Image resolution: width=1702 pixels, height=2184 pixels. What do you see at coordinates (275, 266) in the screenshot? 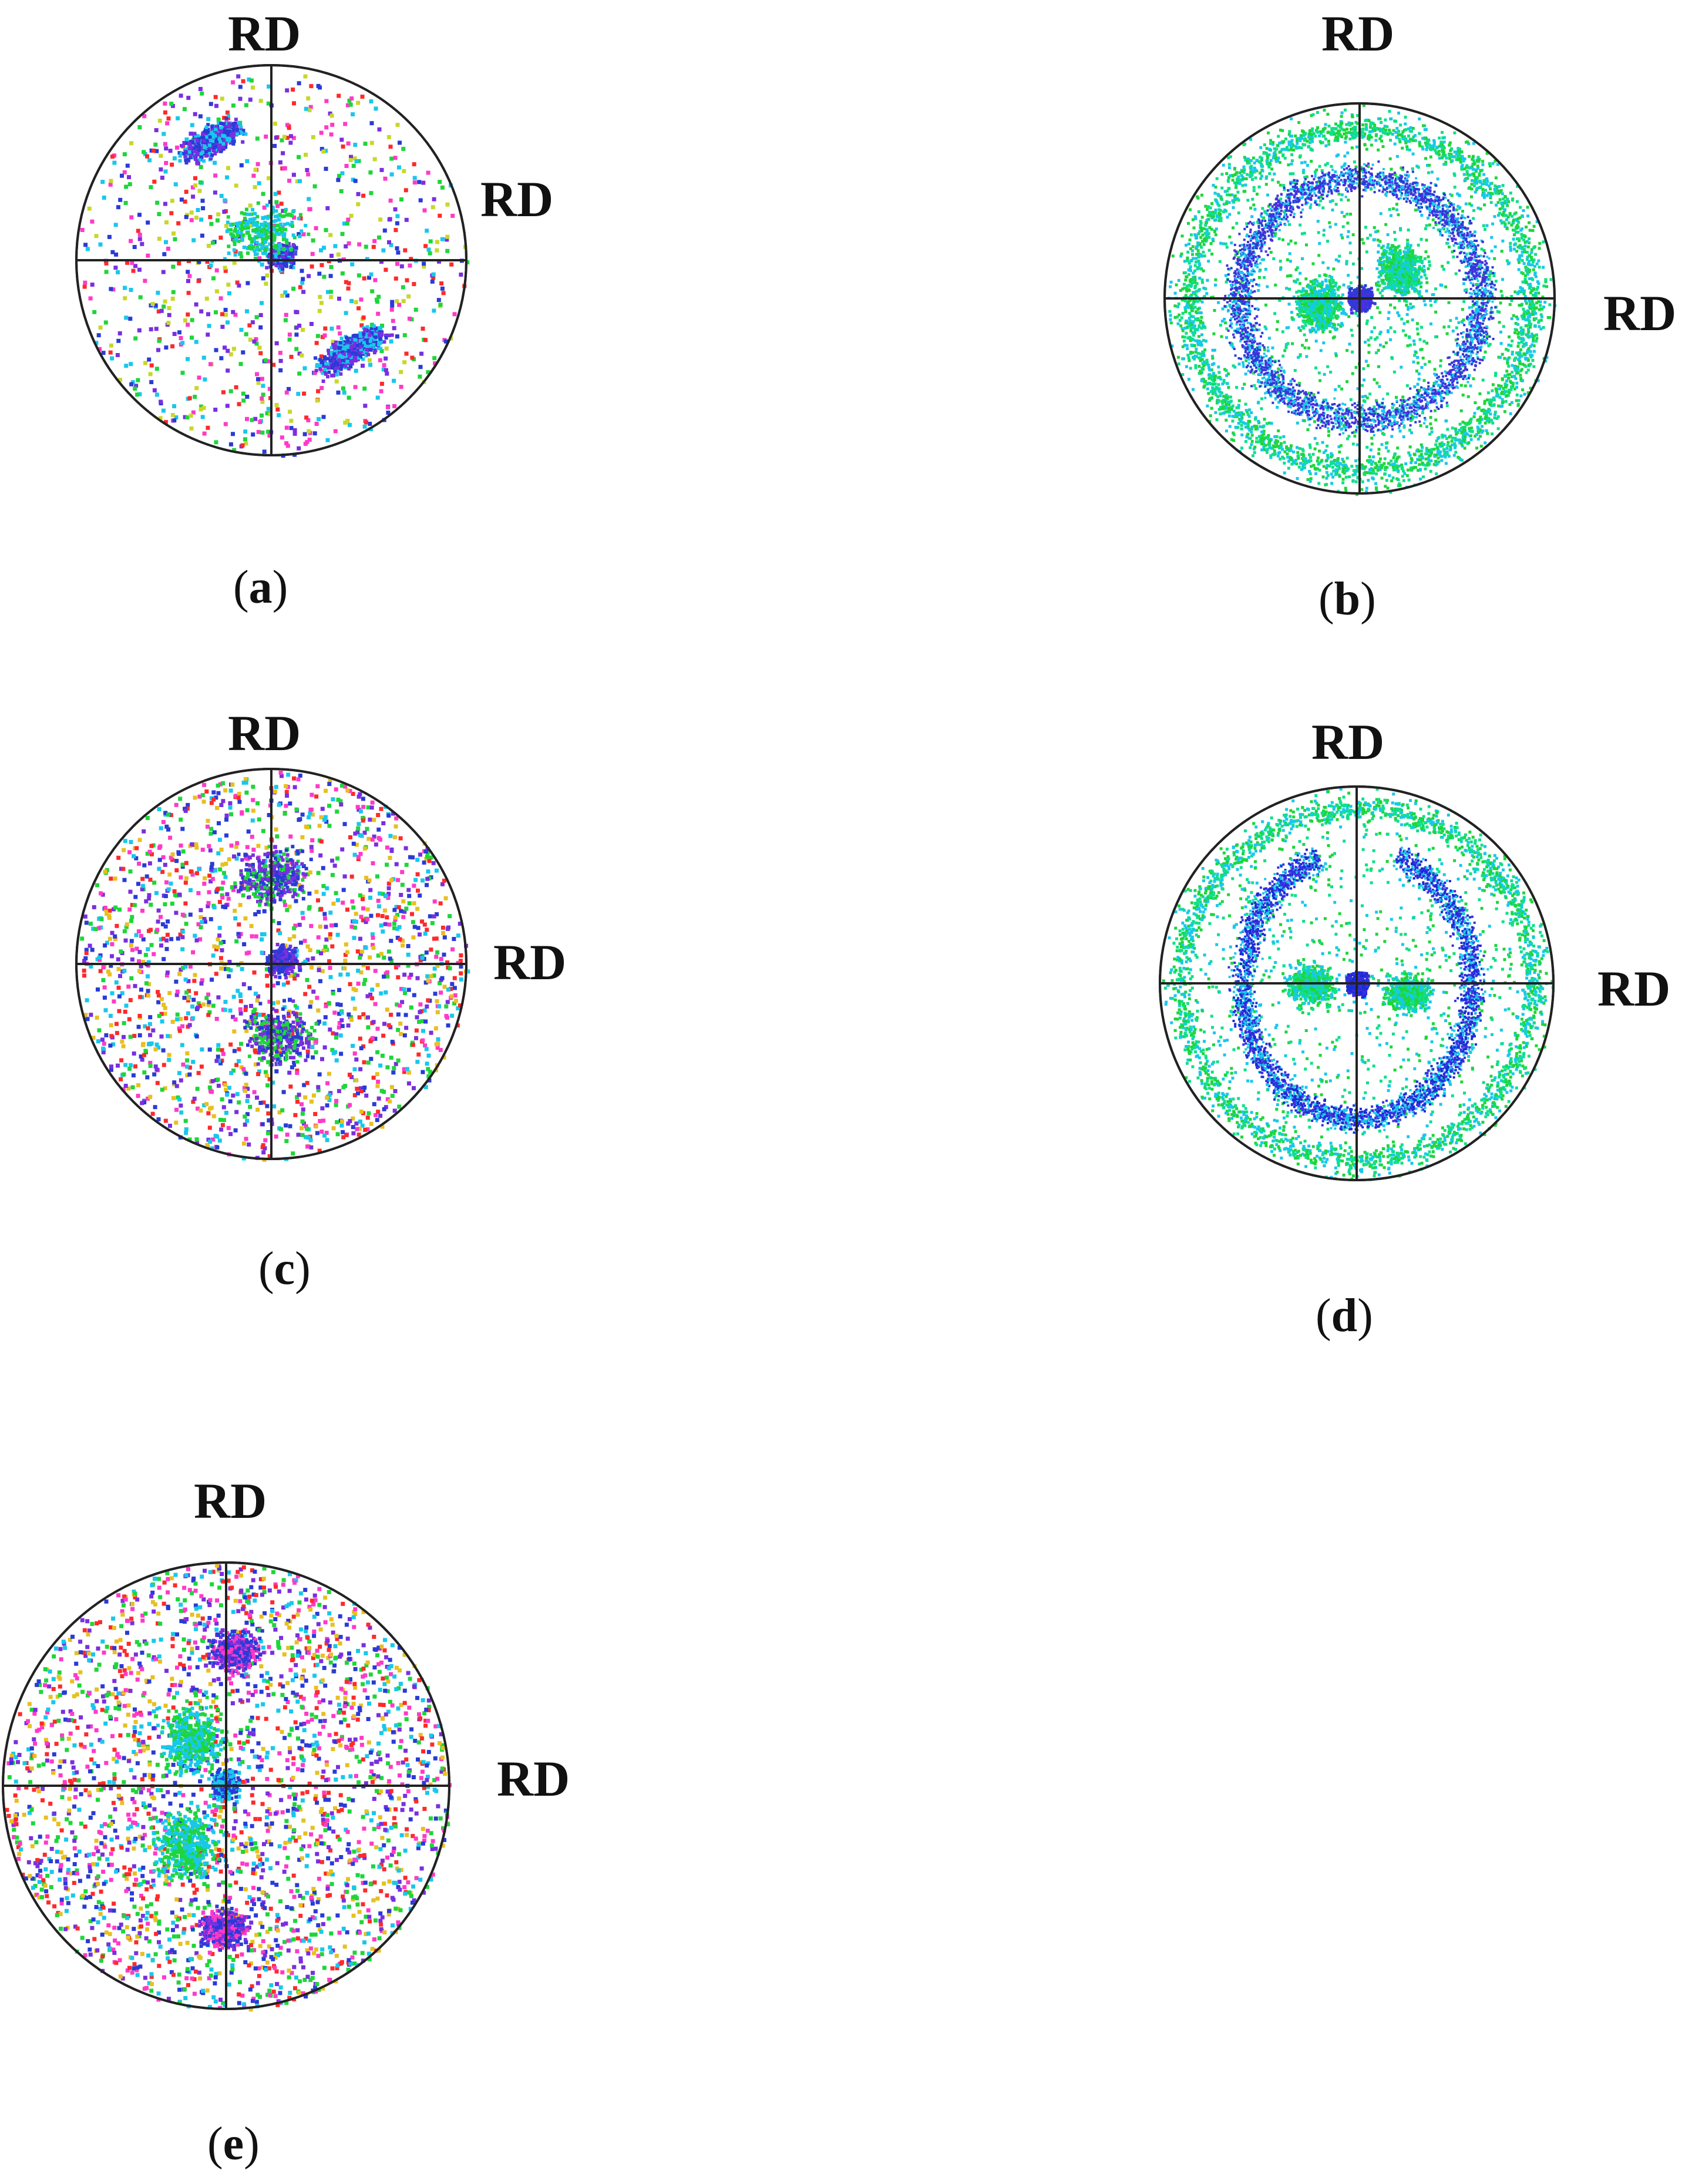
I see `pole-figure-a-scatter` at bounding box center [275, 266].